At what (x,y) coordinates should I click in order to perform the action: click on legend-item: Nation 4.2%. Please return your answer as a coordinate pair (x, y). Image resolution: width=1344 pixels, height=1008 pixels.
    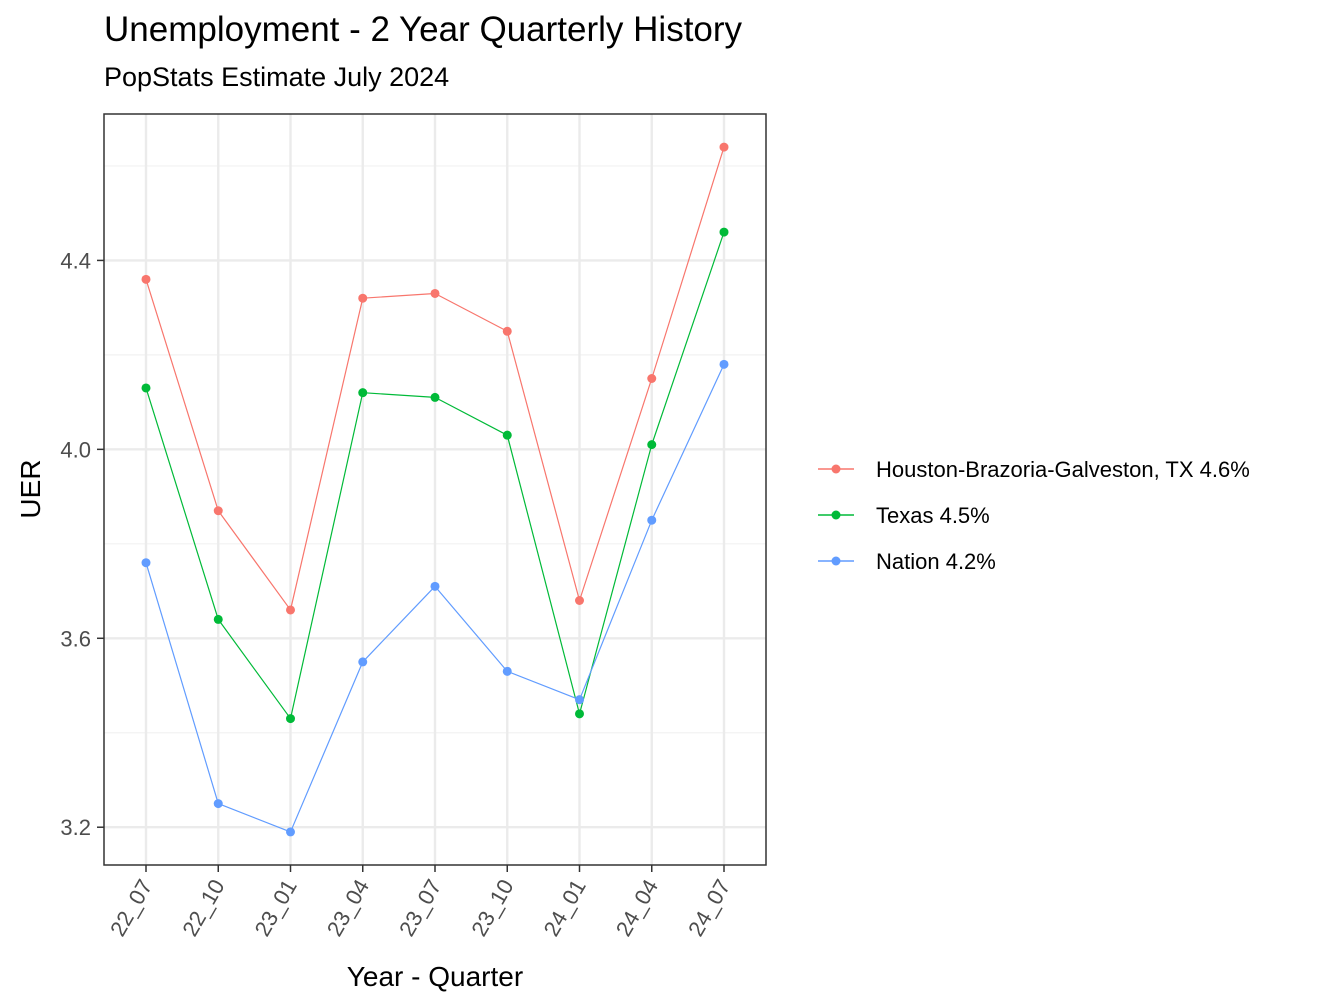
    Looking at the image, I should click on (907, 561).